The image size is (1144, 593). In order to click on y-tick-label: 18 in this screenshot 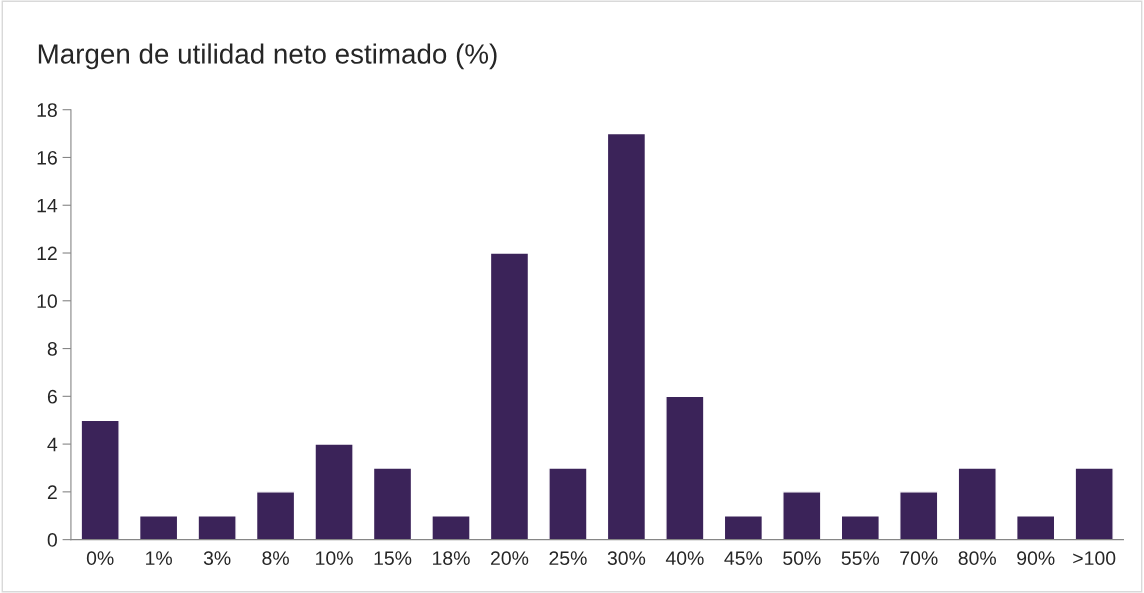, I will do `click(47, 110)`.